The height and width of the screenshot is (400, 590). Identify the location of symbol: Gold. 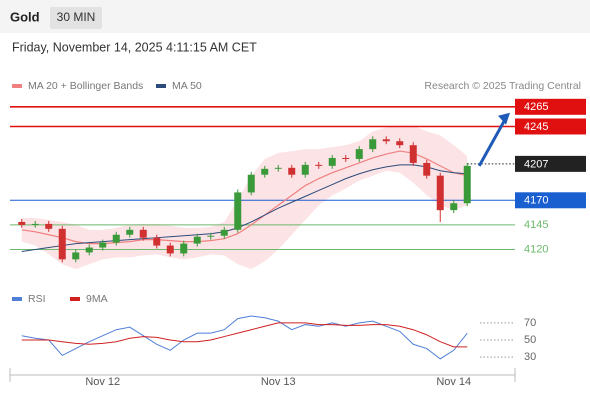
(25, 16).